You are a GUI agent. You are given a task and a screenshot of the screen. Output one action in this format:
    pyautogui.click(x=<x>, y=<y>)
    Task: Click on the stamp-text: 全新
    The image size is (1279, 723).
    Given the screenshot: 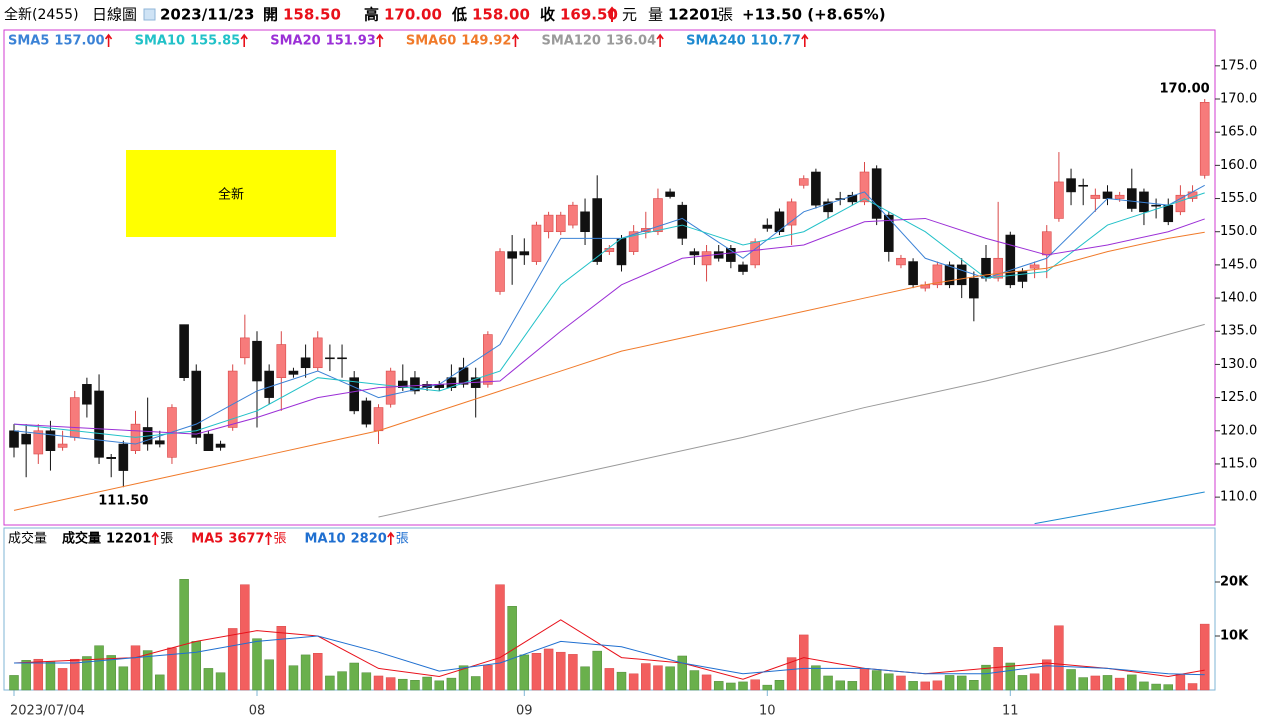 What is the action you would take?
    pyautogui.click(x=231, y=195)
    